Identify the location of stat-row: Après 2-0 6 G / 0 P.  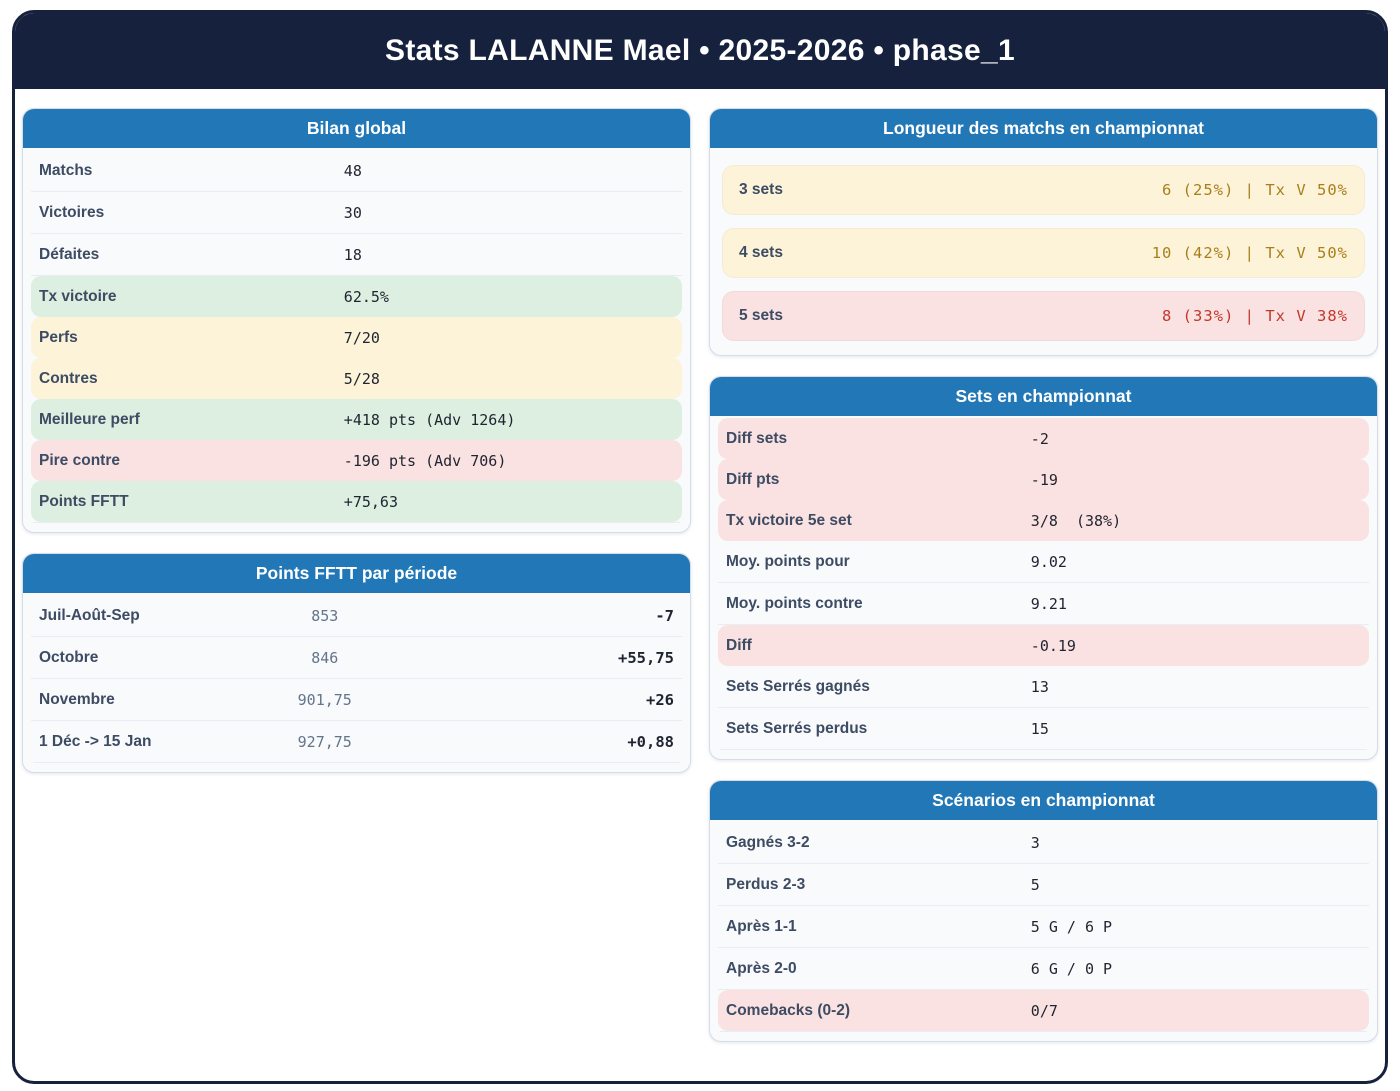
(1043, 969).